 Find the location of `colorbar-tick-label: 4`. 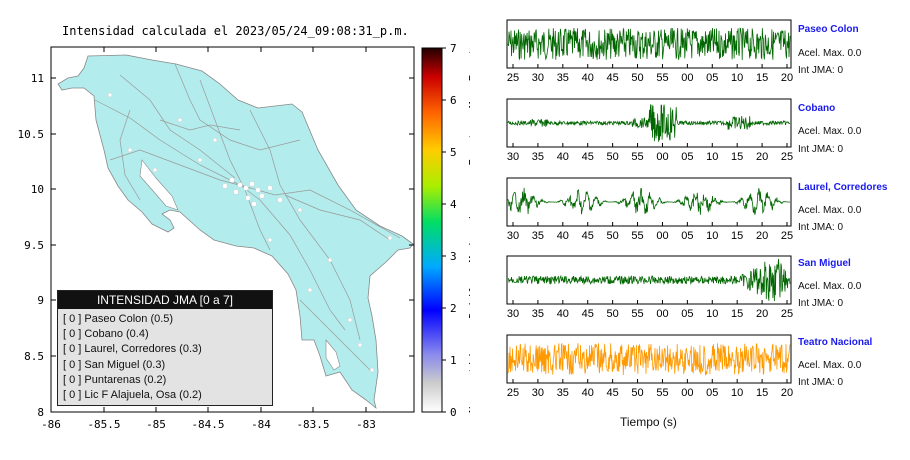

colorbar-tick-label: 4 is located at coordinates (453, 204).